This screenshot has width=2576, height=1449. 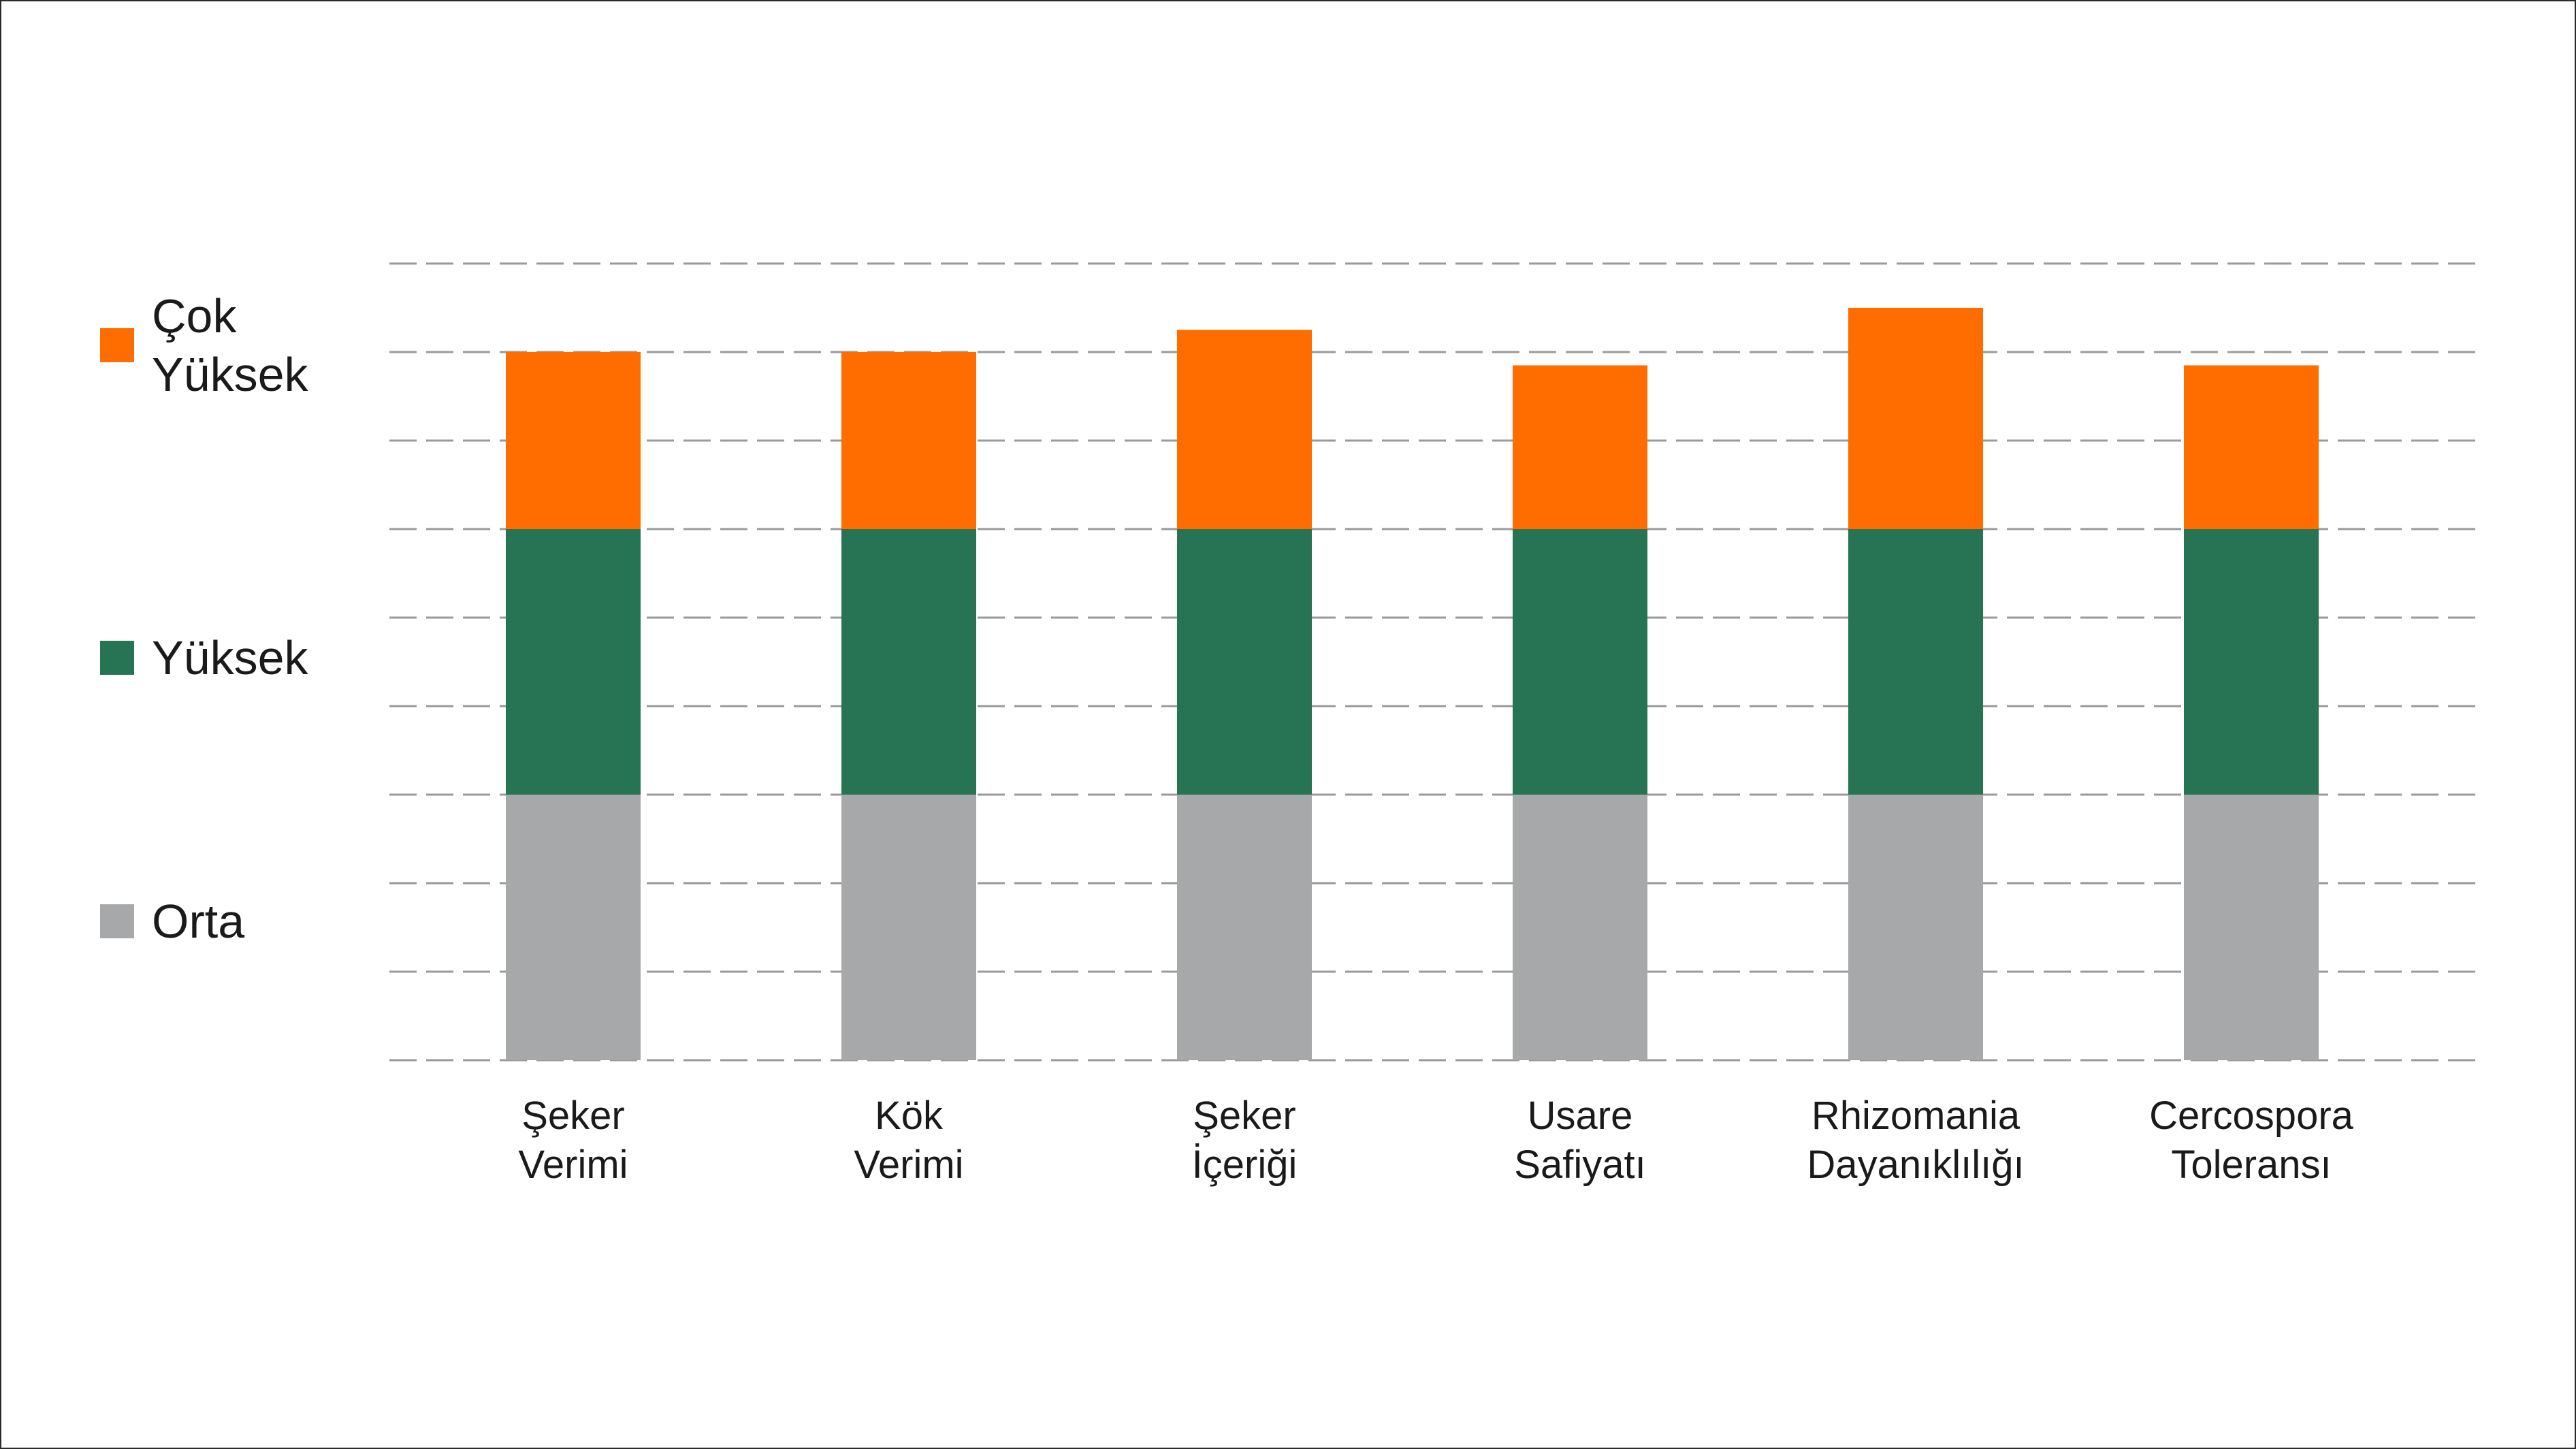 I want to click on legend-label-cok-yuksek: Çok Yüksek, so click(x=230, y=345).